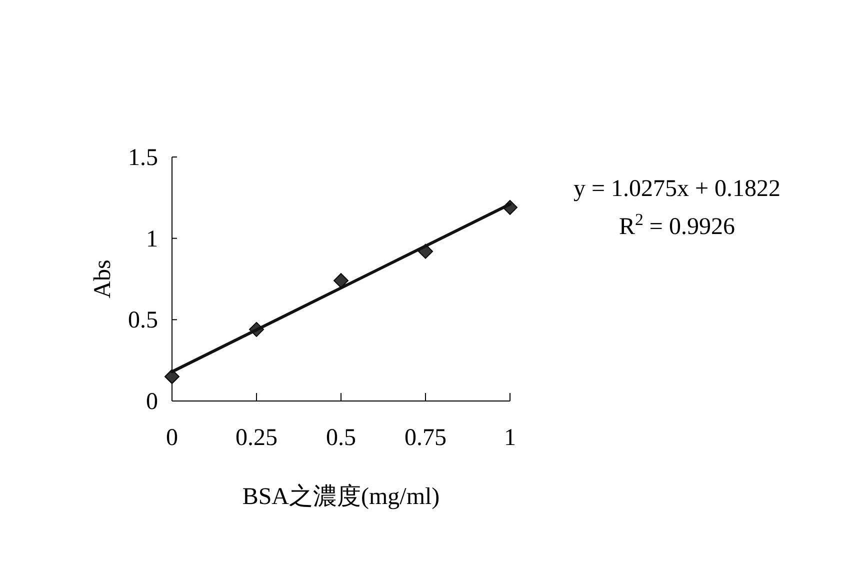  What do you see at coordinates (257, 438) in the screenshot?
I see `x-tick-label: 0.25` at bounding box center [257, 438].